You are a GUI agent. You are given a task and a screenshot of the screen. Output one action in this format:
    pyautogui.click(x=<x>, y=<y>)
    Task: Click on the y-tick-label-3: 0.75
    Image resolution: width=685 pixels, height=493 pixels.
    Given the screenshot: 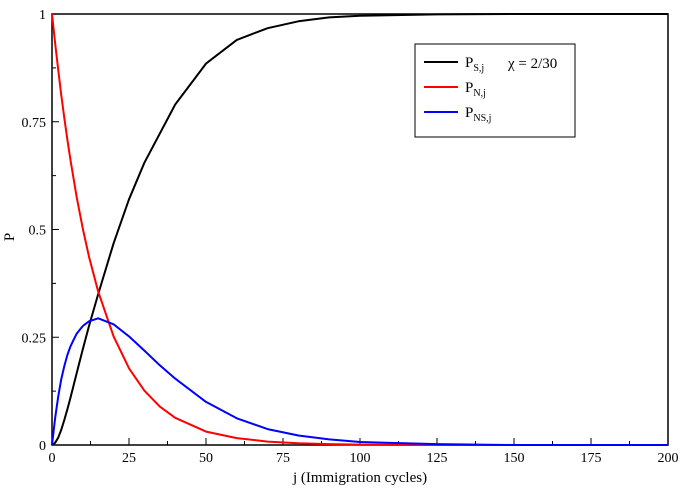 What is the action you would take?
    pyautogui.click(x=34, y=123)
    